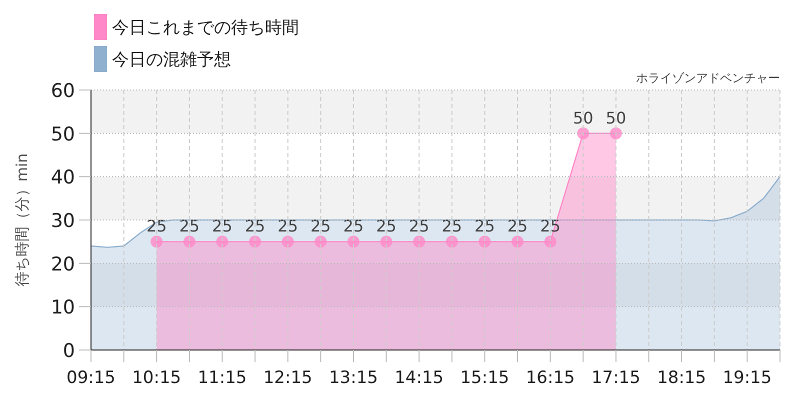 The image size is (800, 400). I want to click on x-tick-label: 14:15, so click(419, 378).